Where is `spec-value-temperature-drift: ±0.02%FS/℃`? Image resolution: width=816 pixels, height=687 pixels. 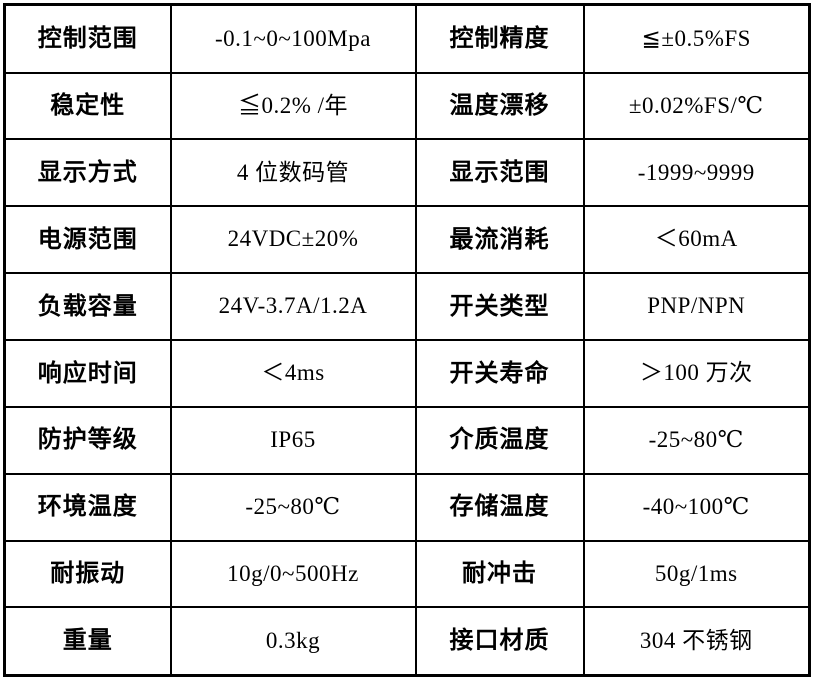
spec-value-temperature-drift: ±0.02%FS/℃ is located at coordinates (696, 106).